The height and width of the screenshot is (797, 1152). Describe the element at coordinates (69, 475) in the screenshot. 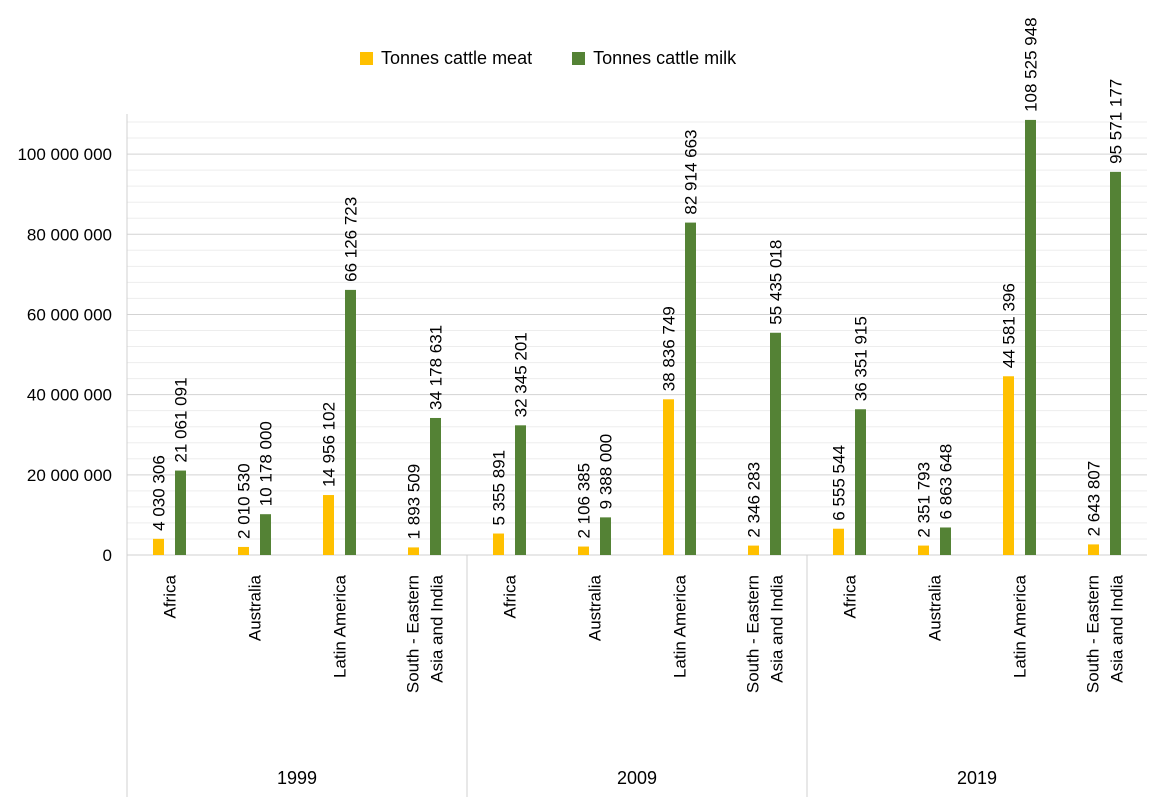

I see `y-tick-label: 20 000 000` at that location.